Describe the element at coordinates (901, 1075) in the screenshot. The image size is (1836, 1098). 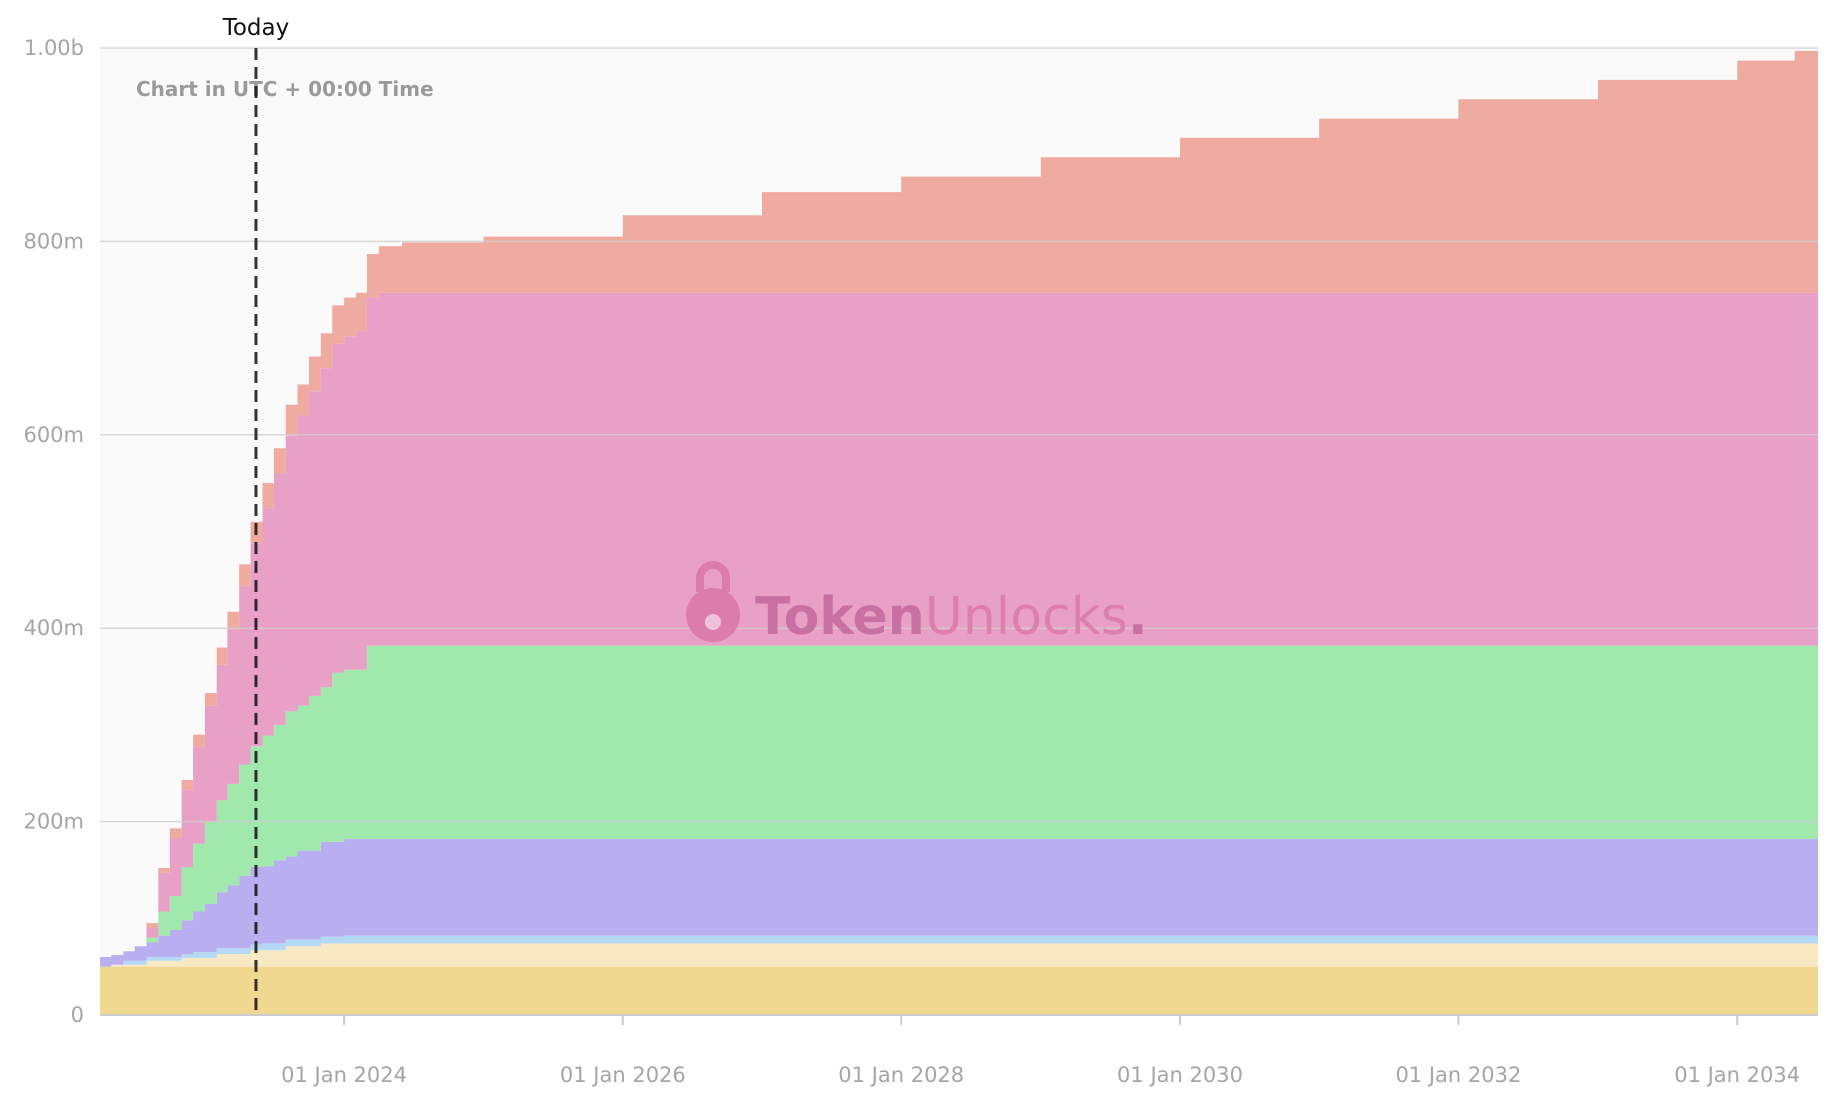
I see `x-tick-label: 01 Jan 2028` at that location.